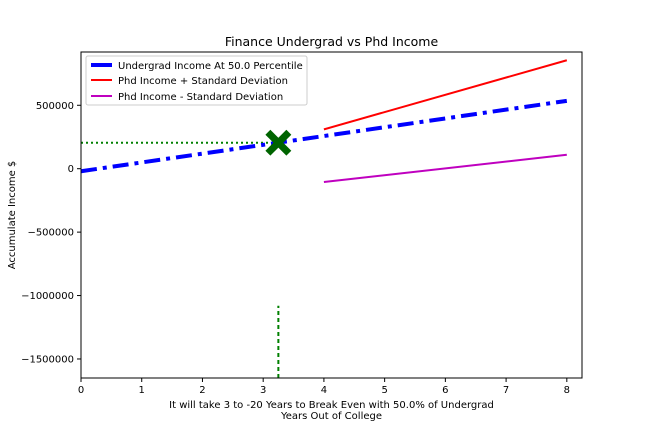 This screenshot has height=432, width=648. What do you see at coordinates (384, 390) in the screenshot?
I see `x-tick-label: 5` at bounding box center [384, 390].